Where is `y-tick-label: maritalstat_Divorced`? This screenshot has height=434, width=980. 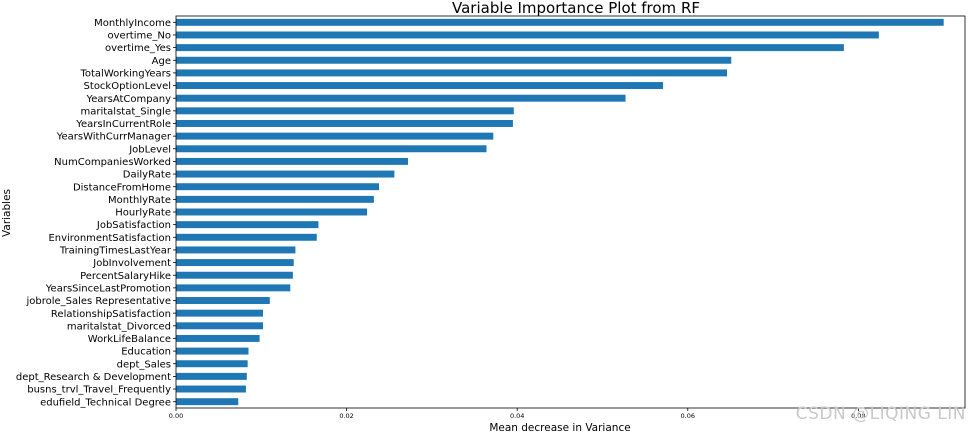 y-tick-label: maritalstat_Divorced is located at coordinates (119, 326).